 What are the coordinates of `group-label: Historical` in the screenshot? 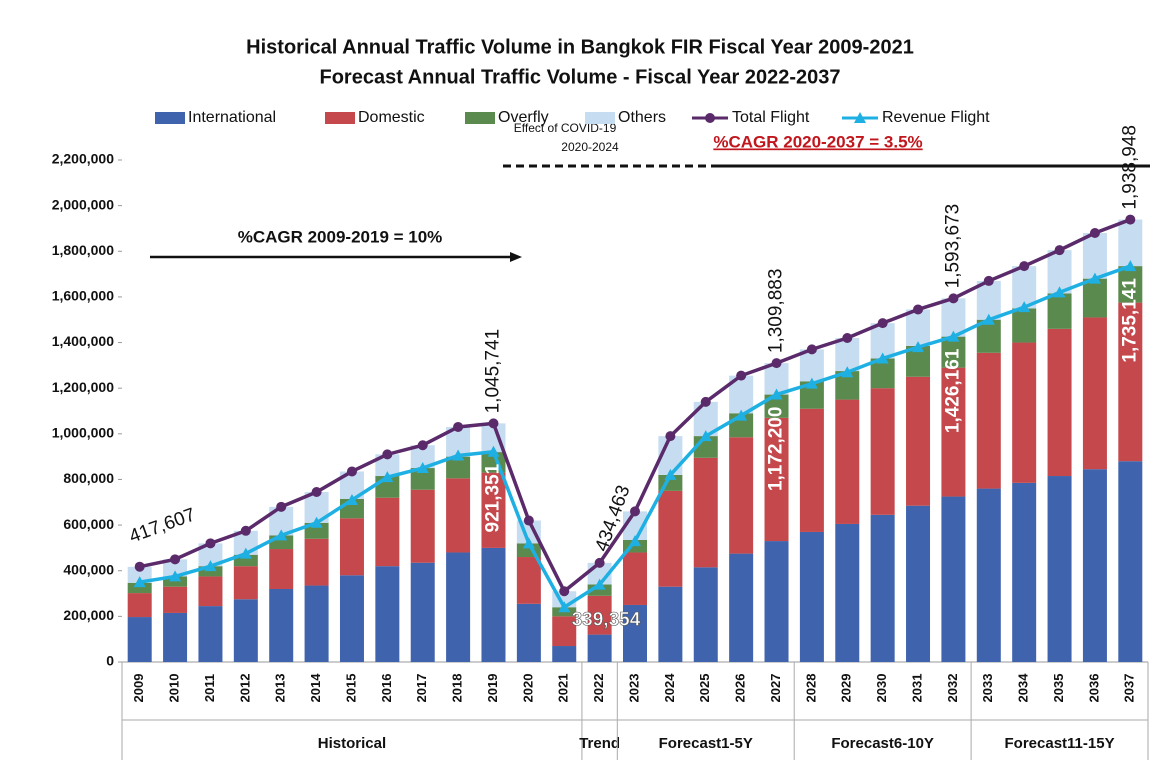 It's located at (352, 743).